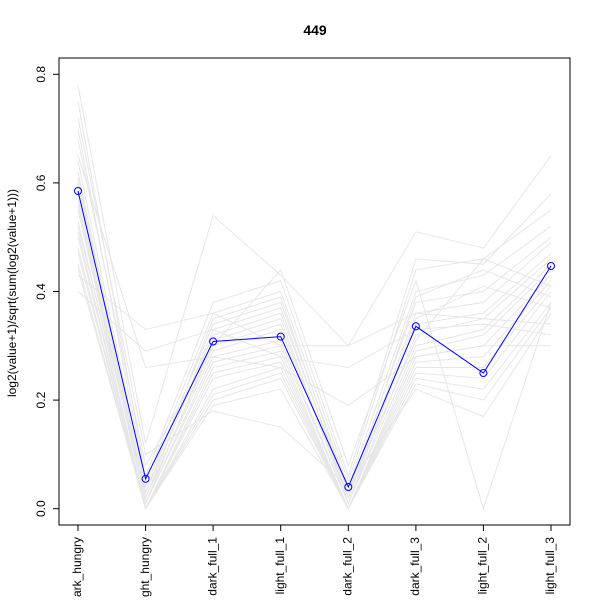 The image size is (600, 600). I want to click on y-tick-label: 0.4, so click(41, 291).